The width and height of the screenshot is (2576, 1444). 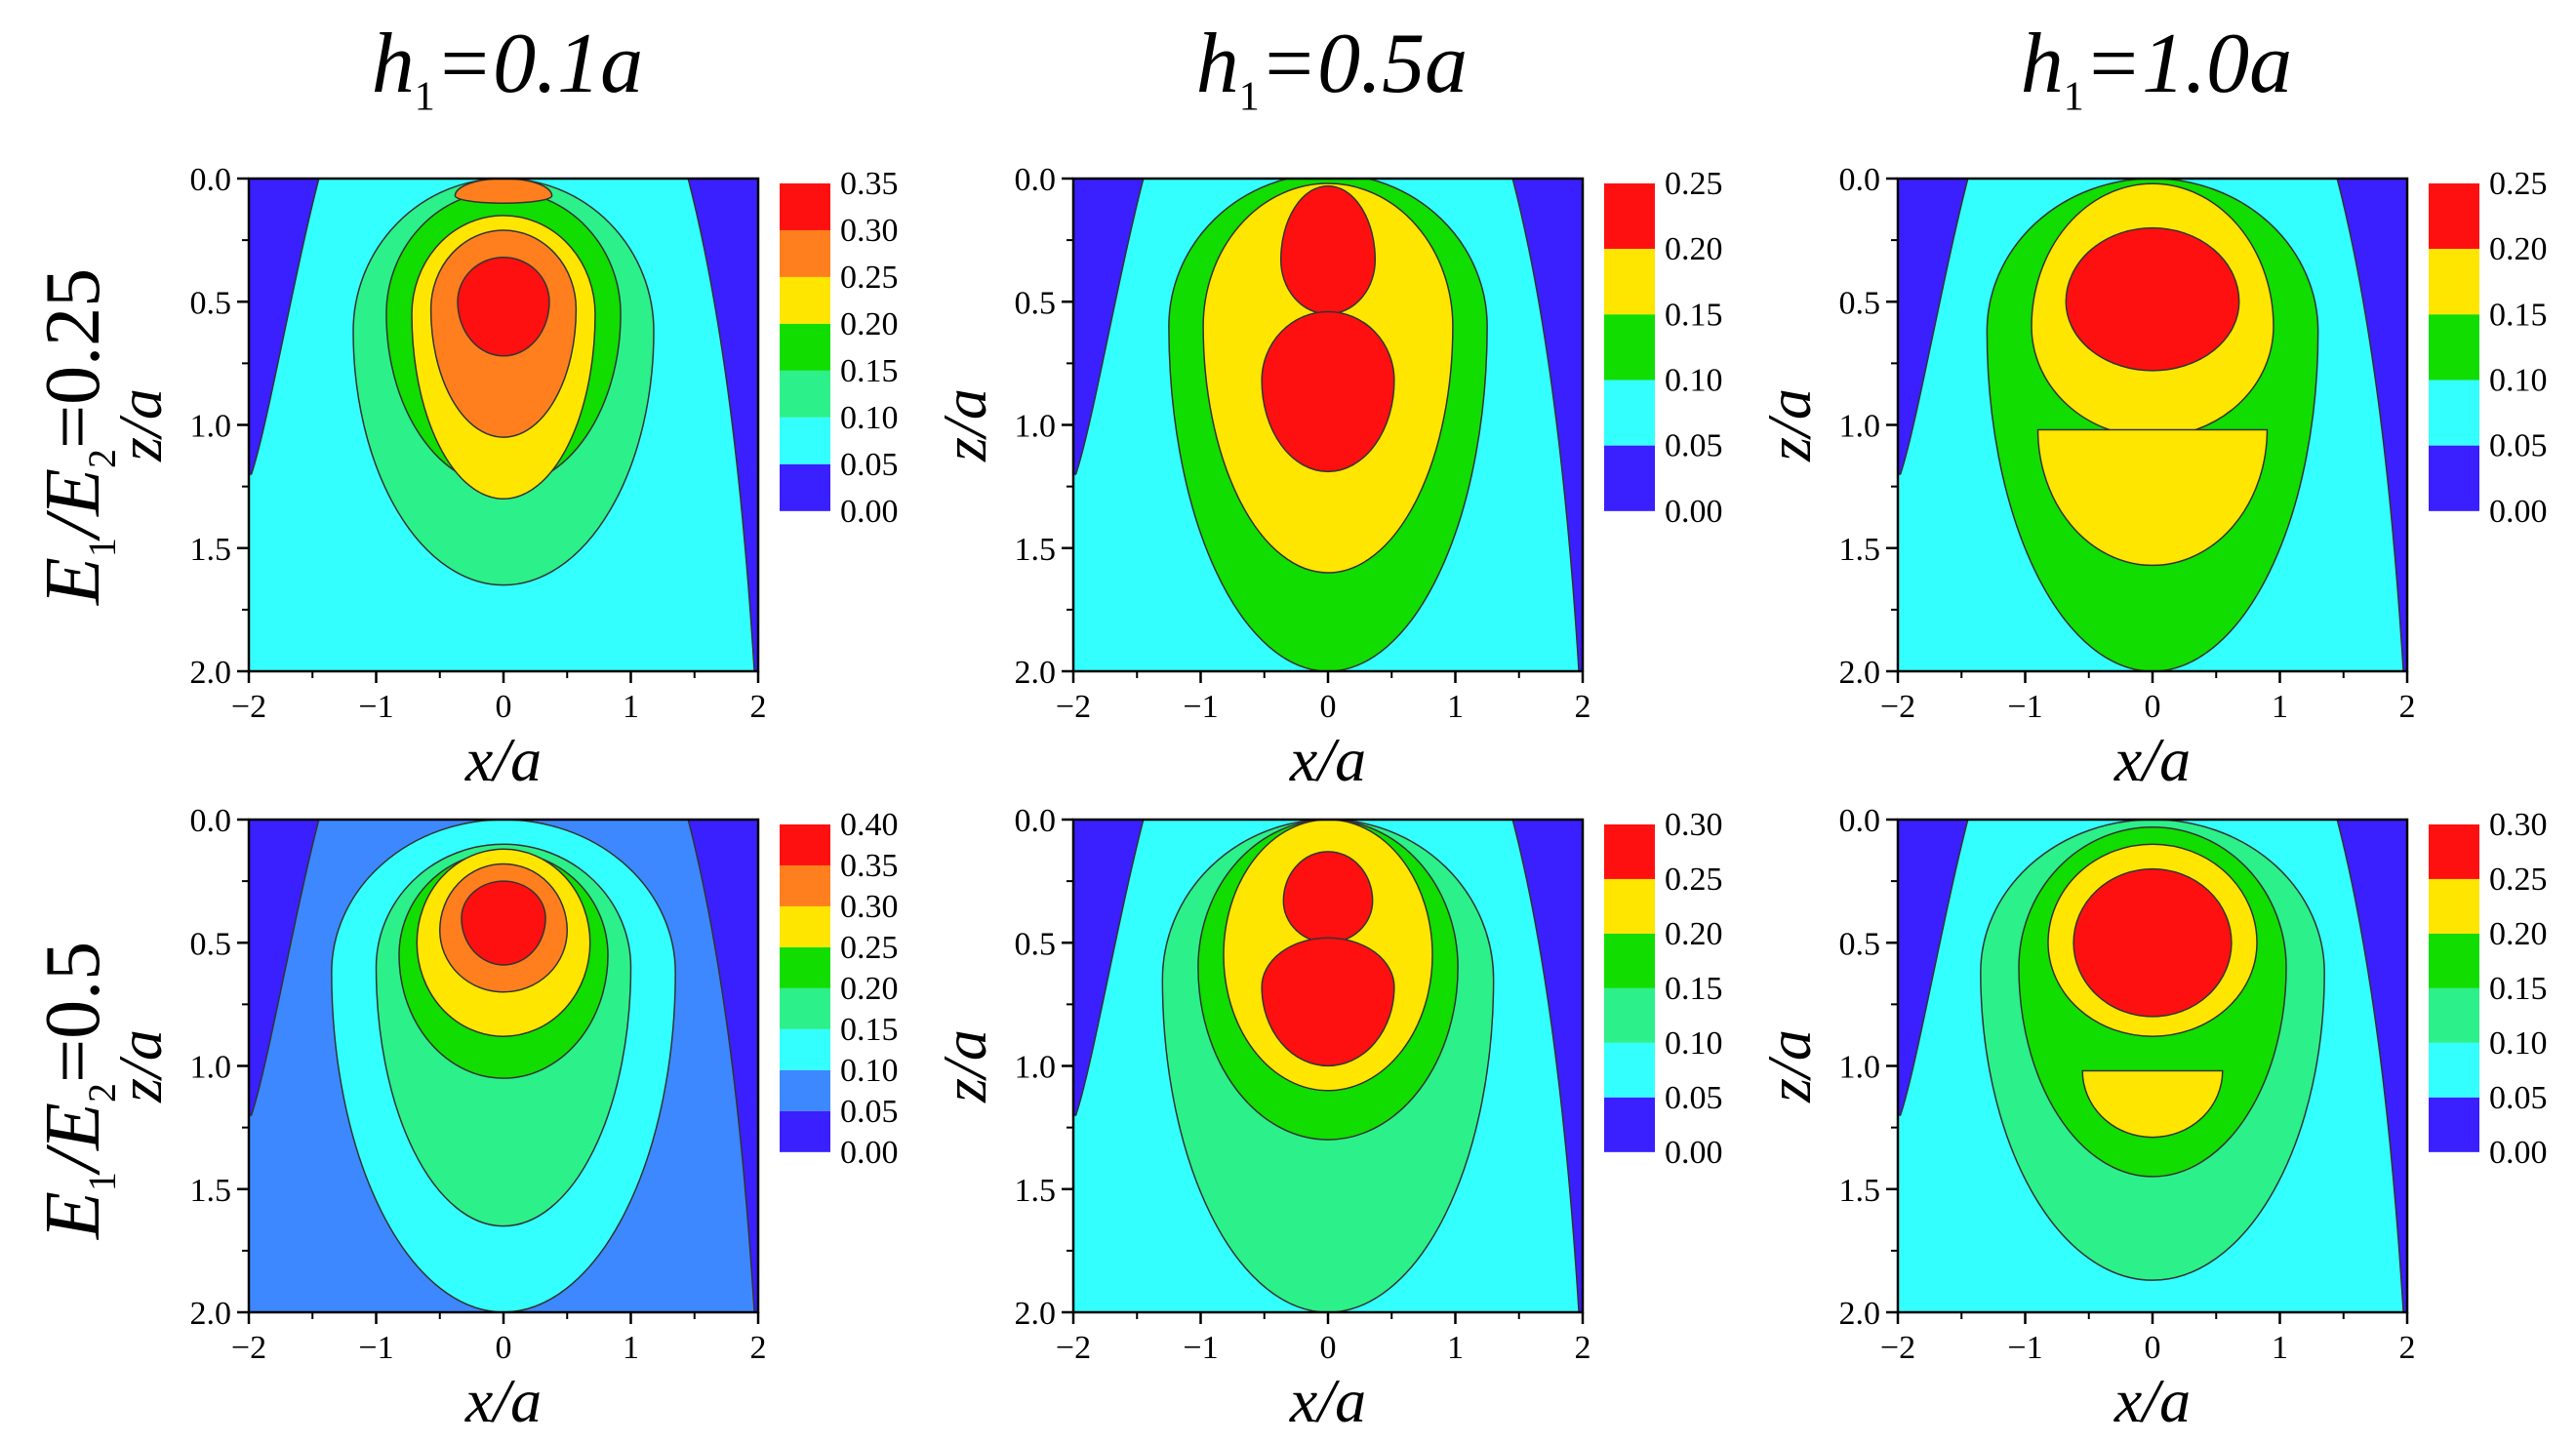 I want to click on color-legend: 0.40 0.35 0.30 0.25 0.20 0.15 0.10 0.05 0.00, so click(x=839, y=989).